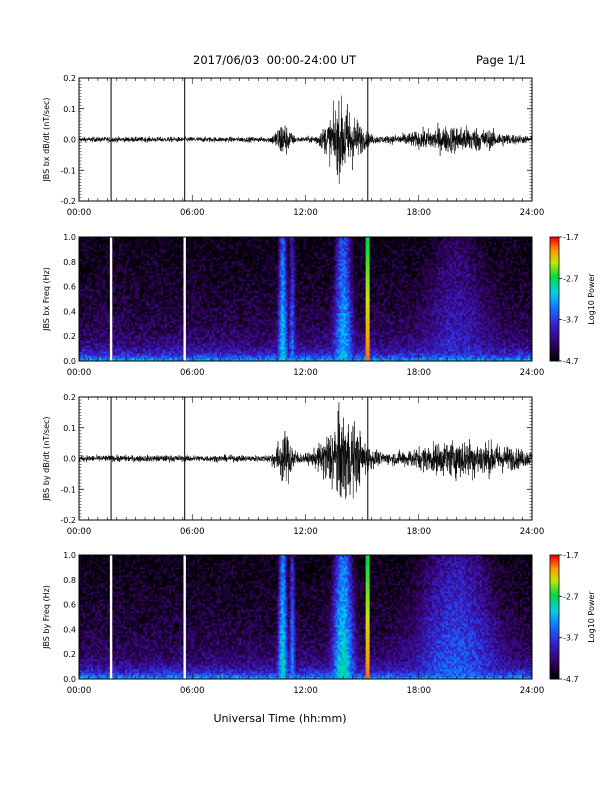  Describe the element at coordinates (69, 109) in the screenshot. I see `y-tick-label: 0.1` at that location.